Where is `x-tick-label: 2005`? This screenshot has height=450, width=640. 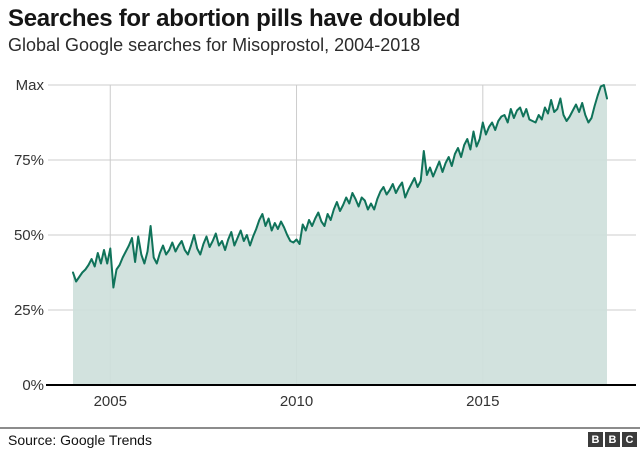
x-tick-label: 2005 is located at coordinates (110, 401).